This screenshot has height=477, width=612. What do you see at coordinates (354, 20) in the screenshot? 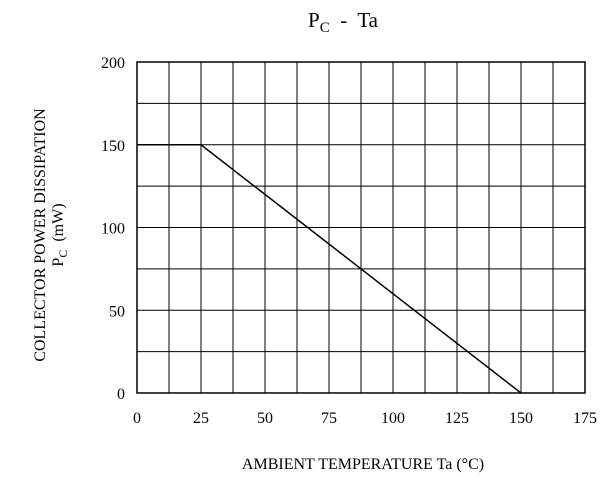
I see `chart-title-rest: - Ta` at bounding box center [354, 20].